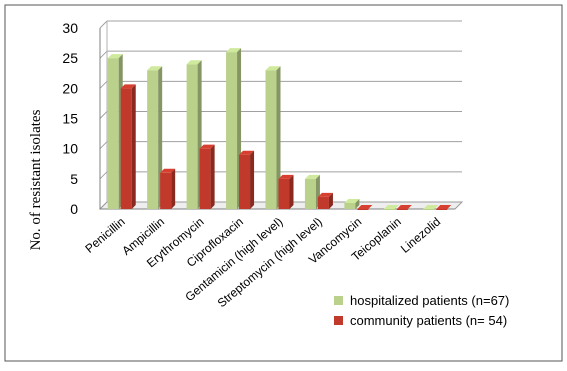 Image resolution: width=567 pixels, height=371 pixels. I want to click on y-tick-label: 10, so click(70, 149).